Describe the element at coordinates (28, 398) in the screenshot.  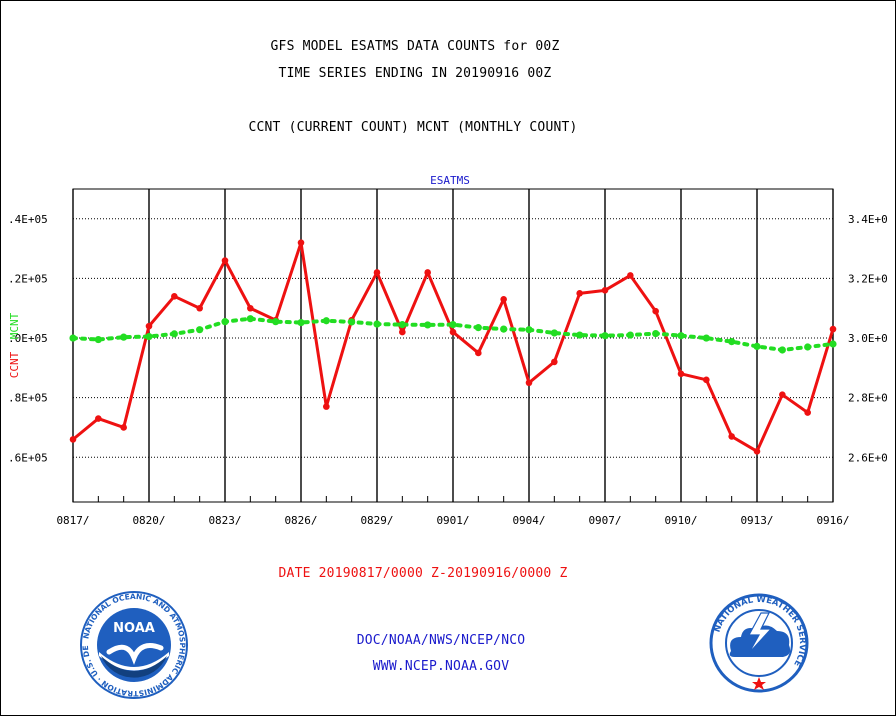
I see `y-left-tick-label: .8E+05` at that location.